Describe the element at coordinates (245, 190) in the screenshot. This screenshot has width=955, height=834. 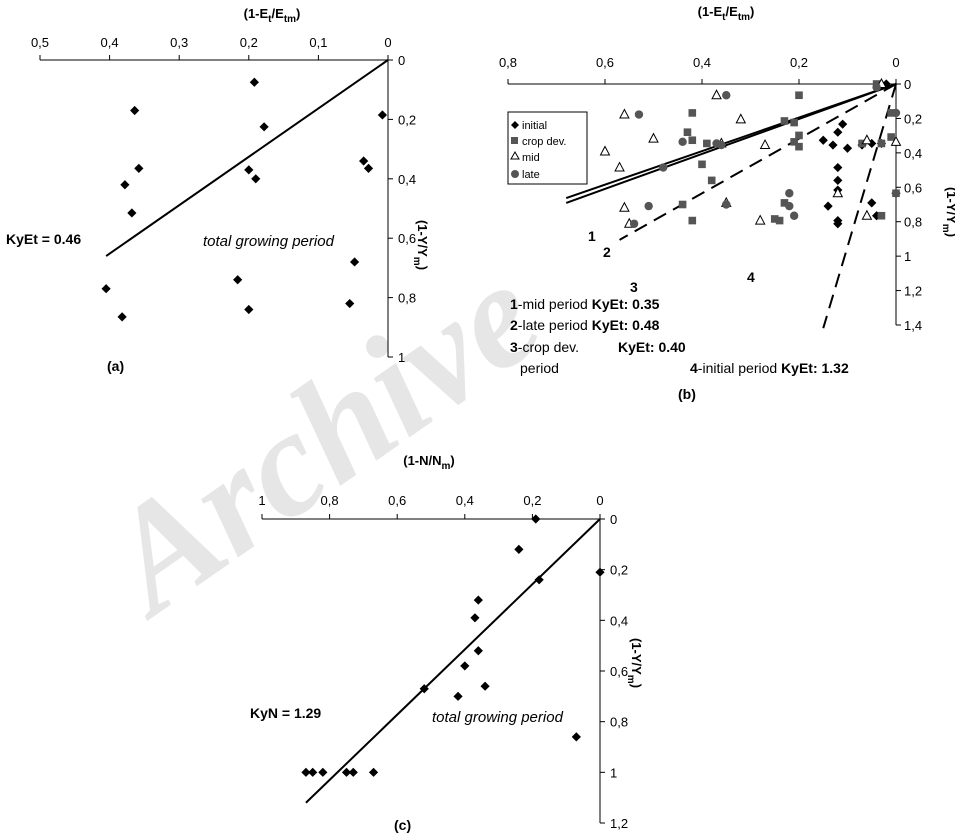
I see `panel-a-marks` at that location.